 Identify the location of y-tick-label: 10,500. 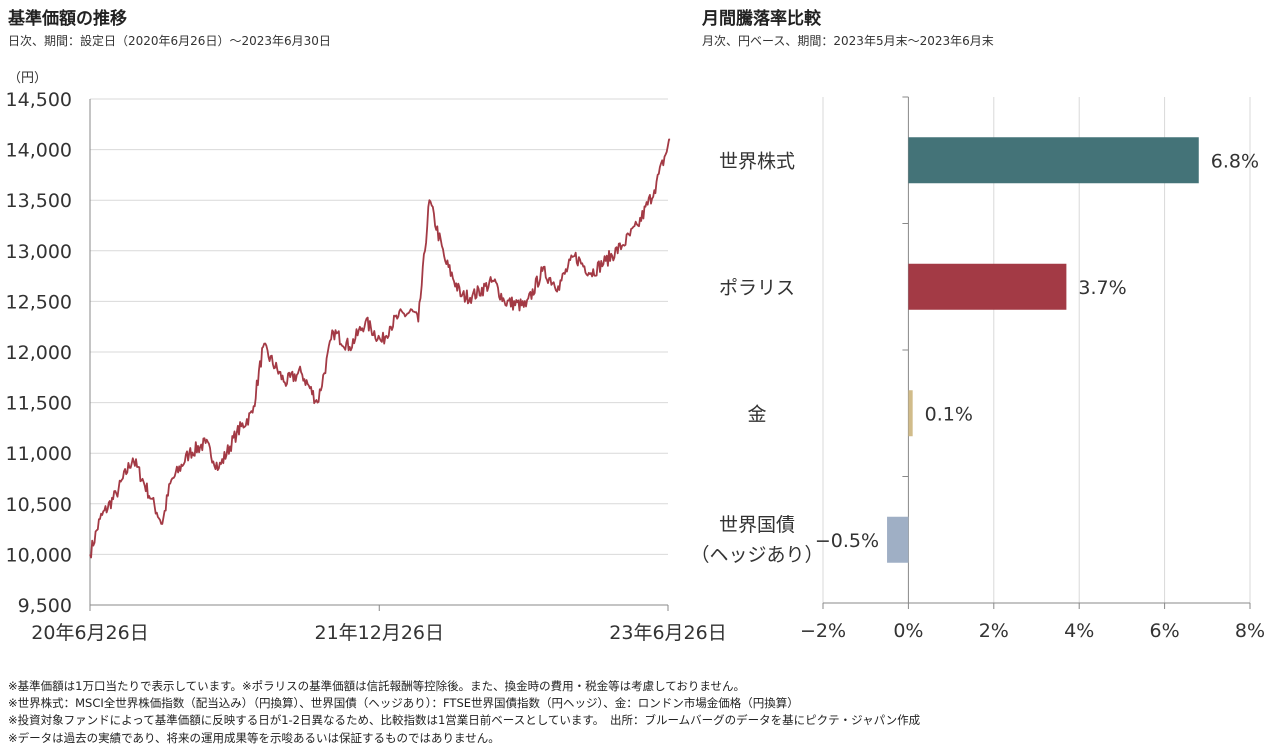
(39, 505).